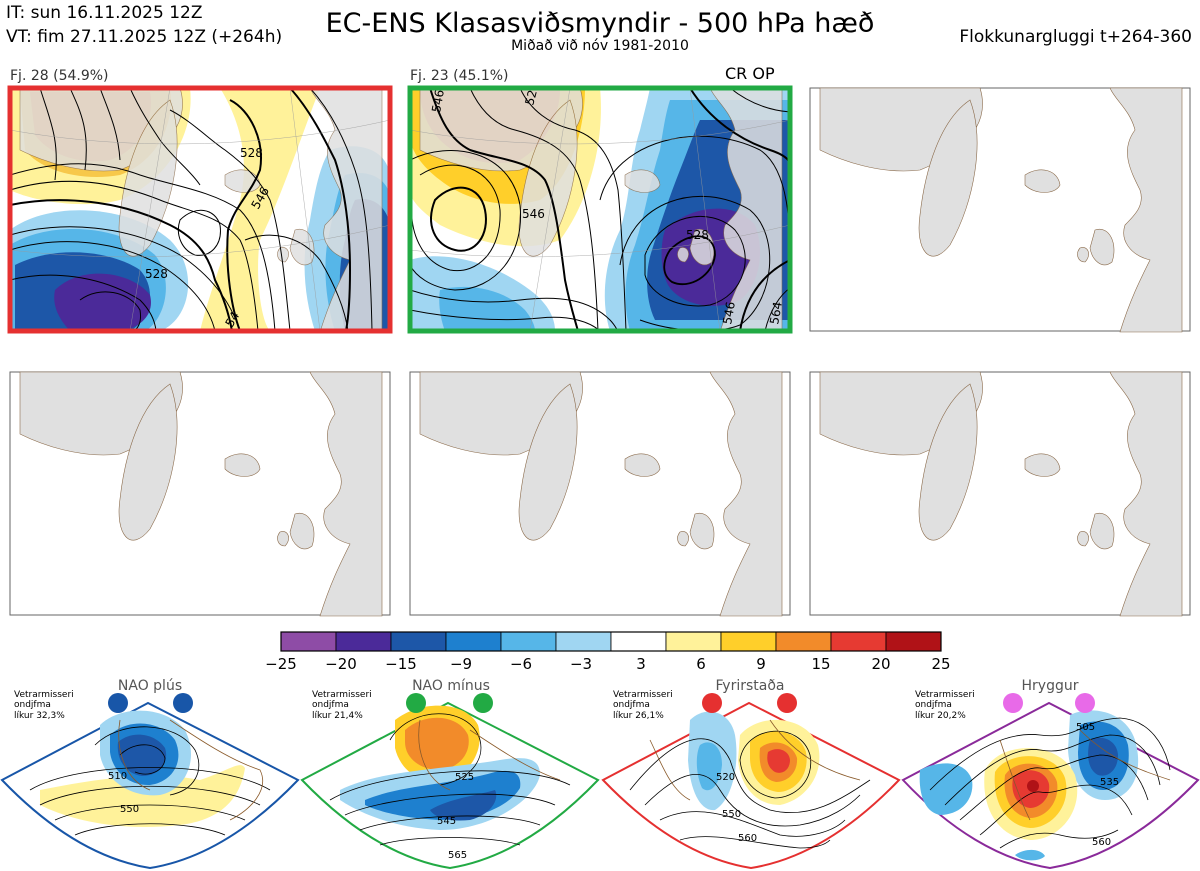  What do you see at coordinates (459, 76) in the screenshot?
I see `cluster-label: Fj. 23 (45.1%)` at bounding box center [459, 76].